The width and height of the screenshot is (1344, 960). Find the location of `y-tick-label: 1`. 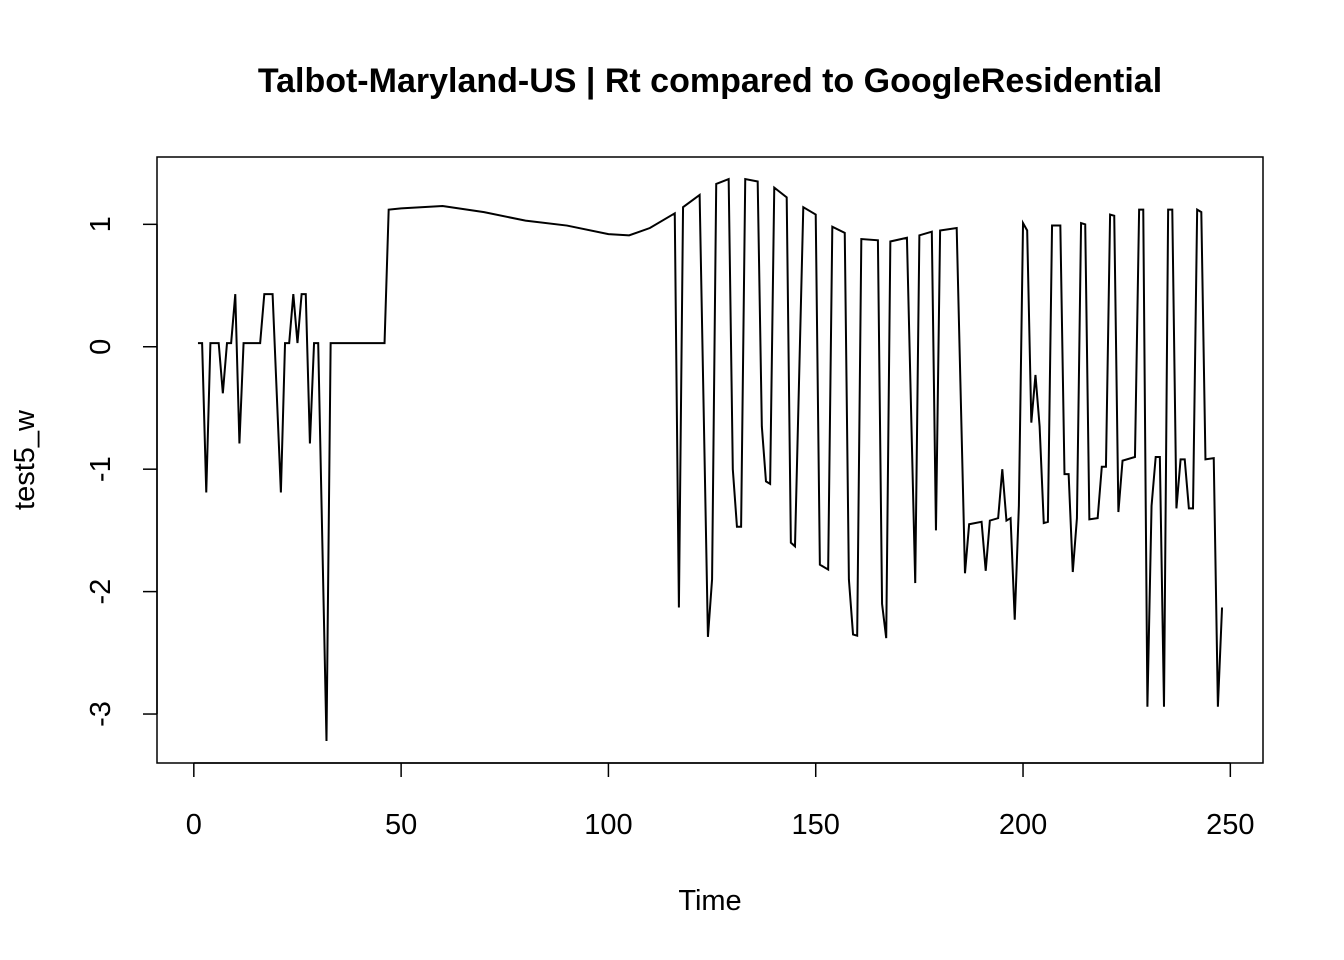

y-tick-label: 1 is located at coordinates (101, 224).